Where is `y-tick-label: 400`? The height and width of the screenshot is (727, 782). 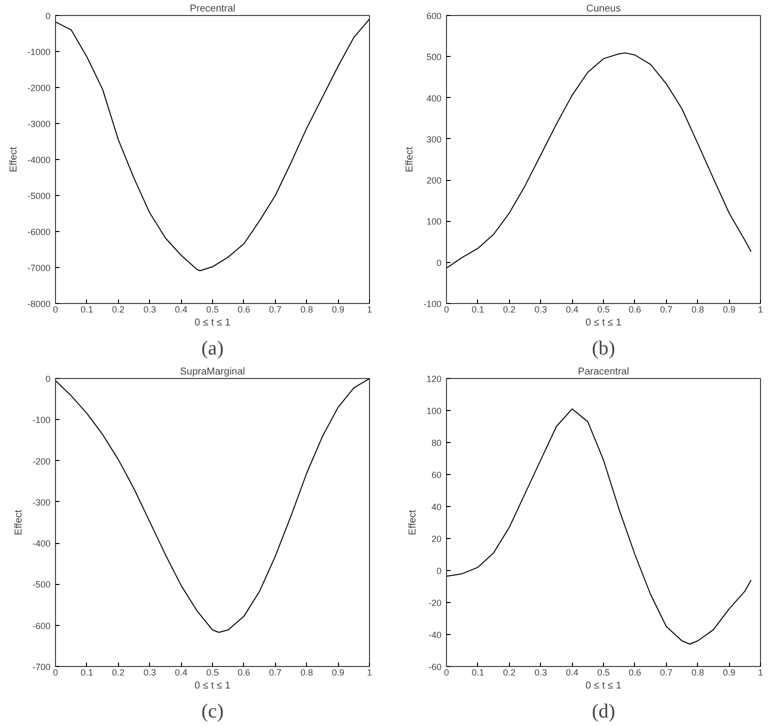 y-tick-label: 400 is located at coordinates (434, 98).